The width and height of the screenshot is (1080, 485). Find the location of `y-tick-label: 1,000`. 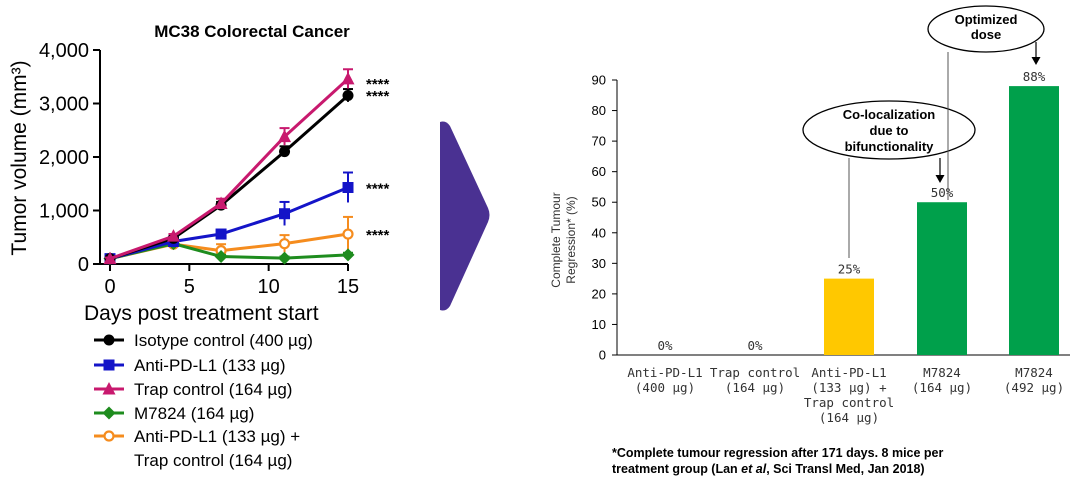

y-tick-label: 1,000 is located at coordinates (64, 212).